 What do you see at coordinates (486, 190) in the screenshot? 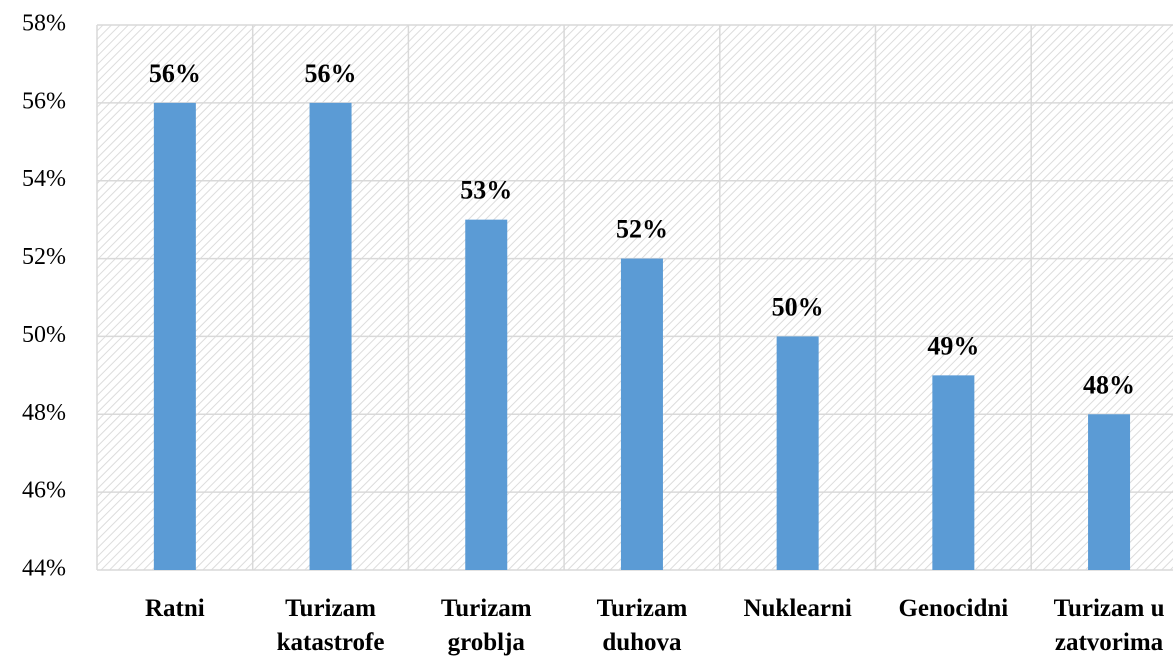
I see `value-label: 53%` at bounding box center [486, 190].